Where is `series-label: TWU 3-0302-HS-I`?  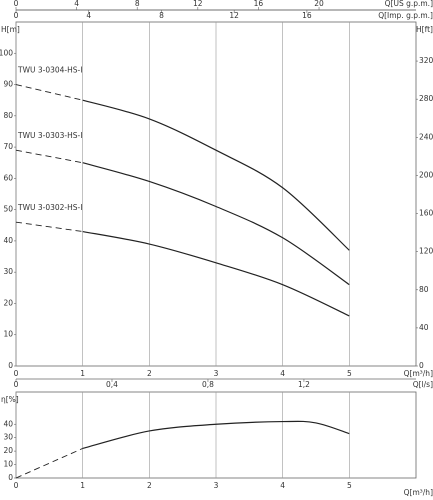 series-label: TWU 3-0302-HS-I is located at coordinates (49, 207).